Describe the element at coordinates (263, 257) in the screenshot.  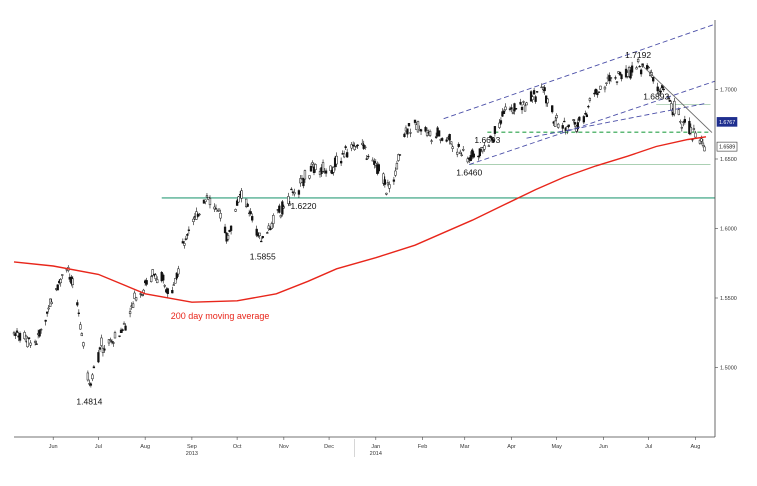
I see `annotation-label: 1.5855` at that location.